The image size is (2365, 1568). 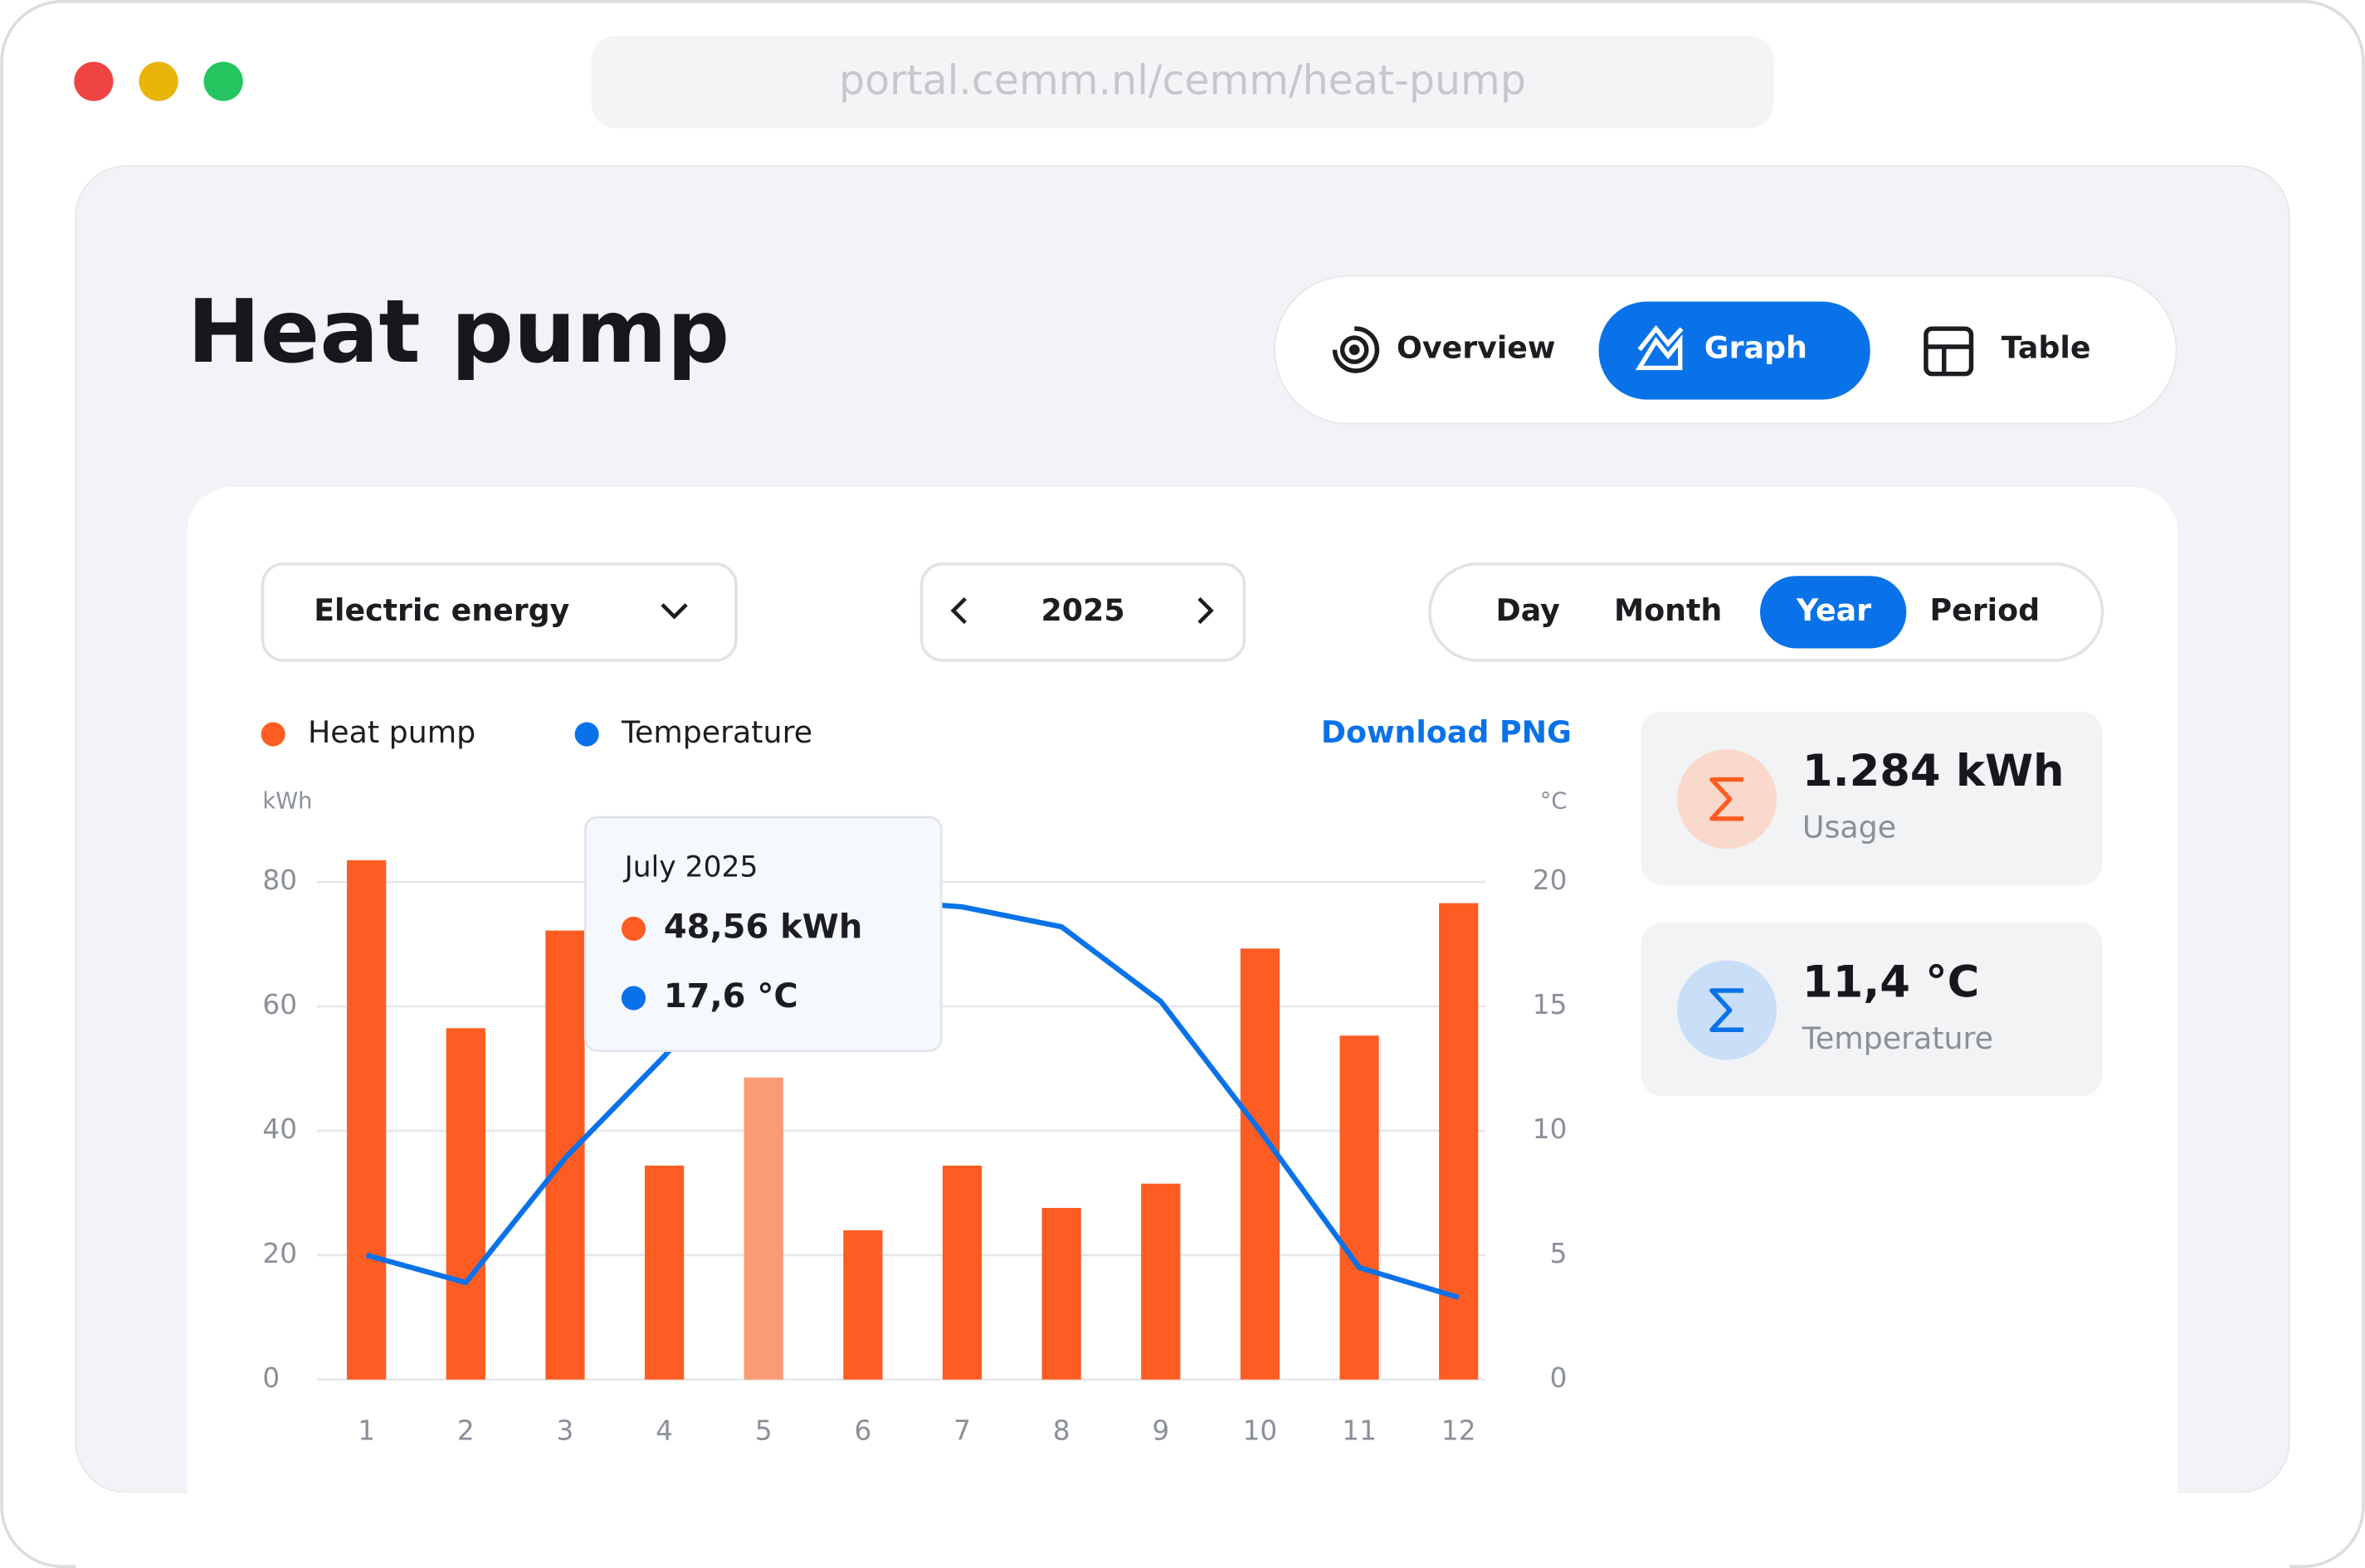 What do you see at coordinates (392, 732) in the screenshot?
I see `legend-label: Heat pump` at bounding box center [392, 732].